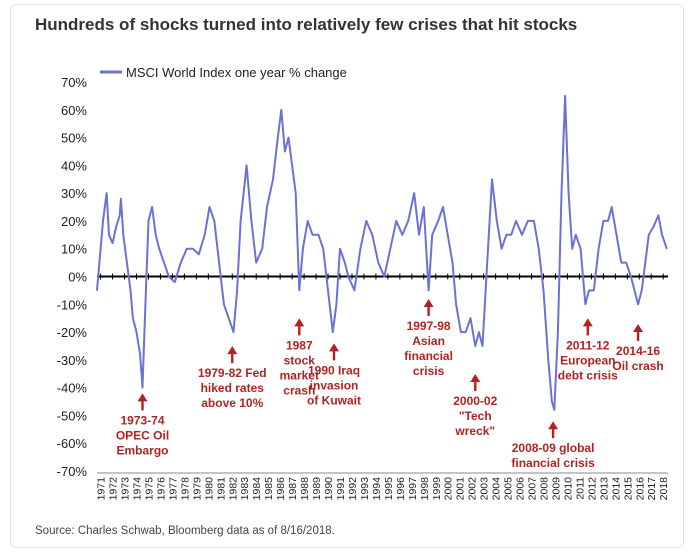  Describe the element at coordinates (341, 489) in the screenshot. I see `x-tick-label: 1991` at that location.